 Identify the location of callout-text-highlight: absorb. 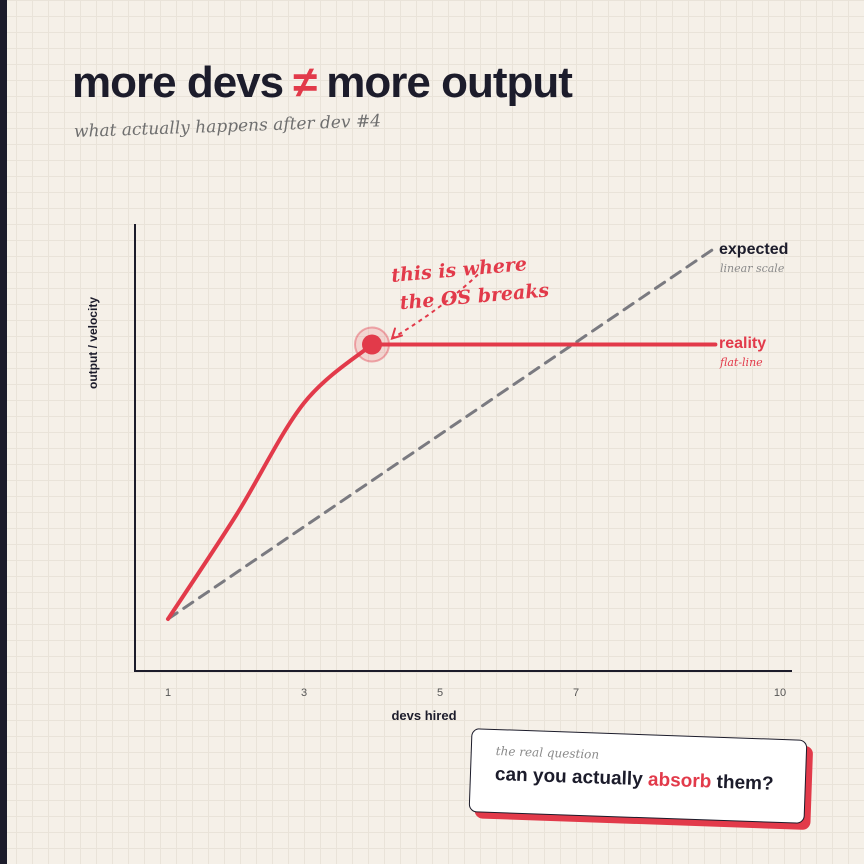
(679, 781).